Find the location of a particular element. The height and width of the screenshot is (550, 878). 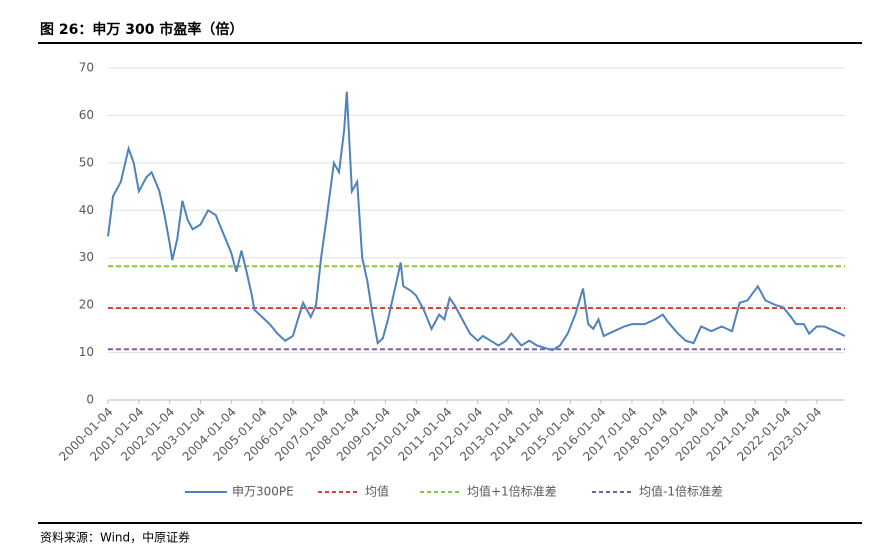

legend-label: 均值-1倍标准差 is located at coordinates (681, 491).